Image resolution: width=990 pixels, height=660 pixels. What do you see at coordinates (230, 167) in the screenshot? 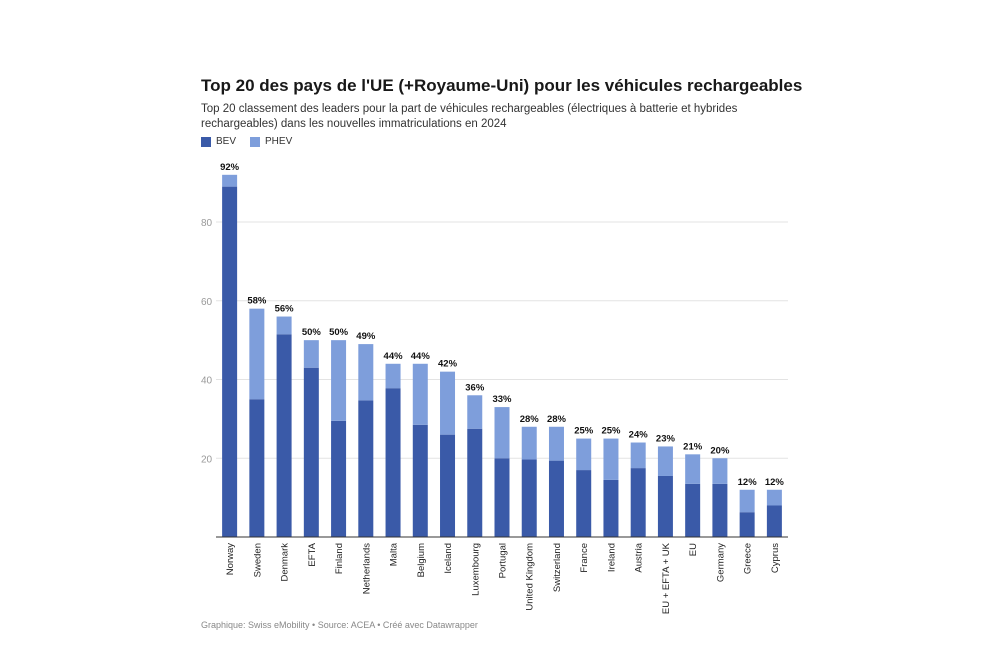
I see `total-label: 92%` at bounding box center [230, 167].